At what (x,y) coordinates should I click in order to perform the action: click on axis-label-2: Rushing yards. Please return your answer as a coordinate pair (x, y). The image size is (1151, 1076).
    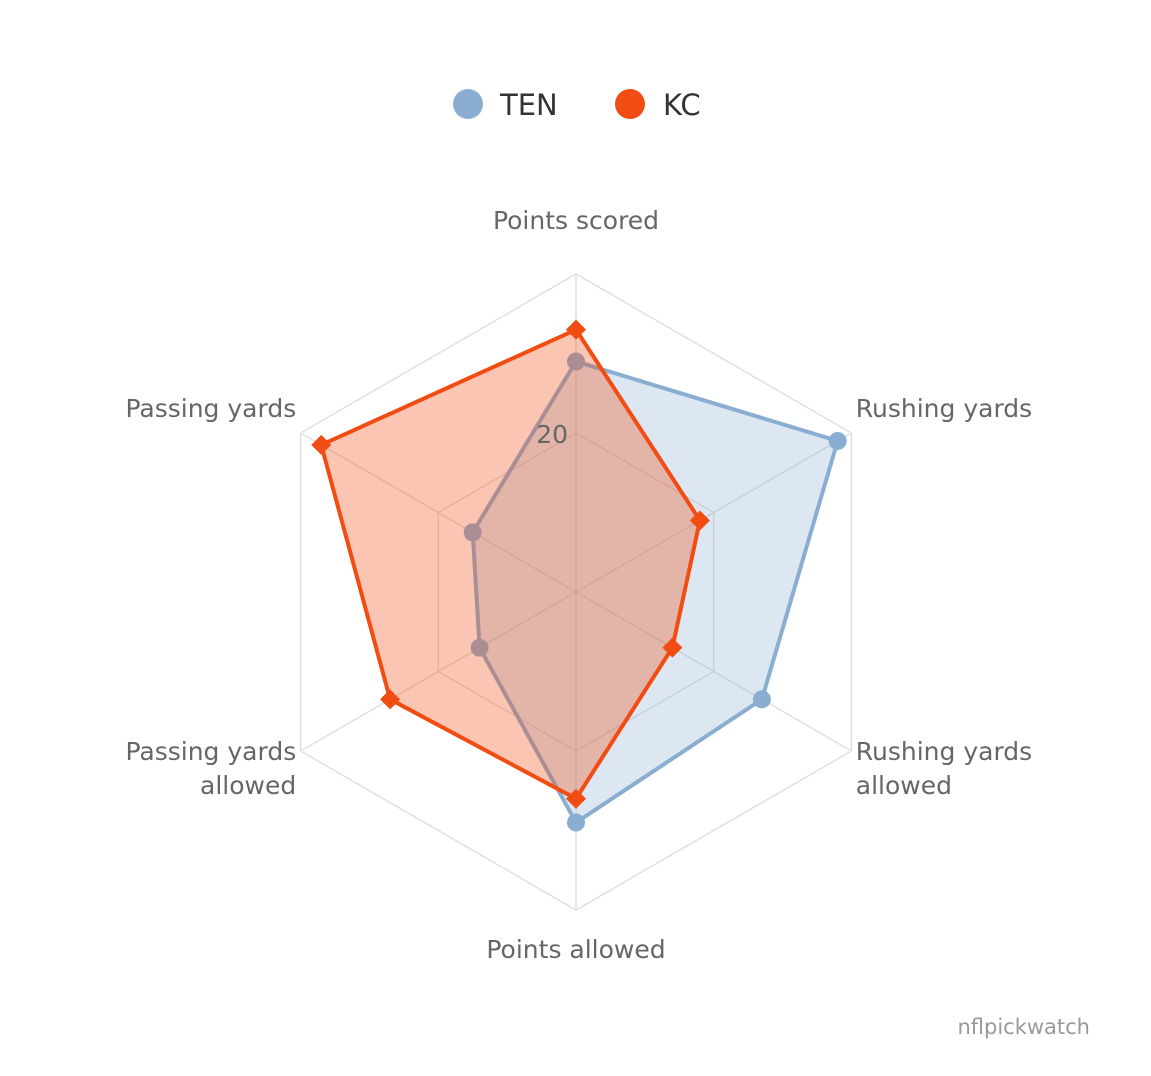
    Looking at the image, I should click on (944, 408).